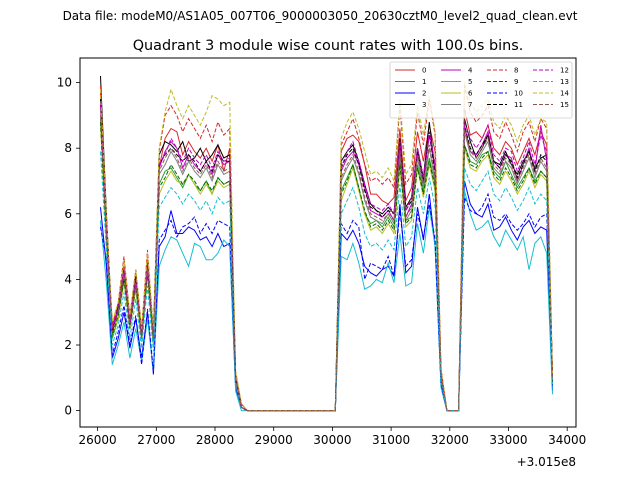 This screenshot has width=640, height=480. I want to click on legend-label-1: 1, so click(424, 82).